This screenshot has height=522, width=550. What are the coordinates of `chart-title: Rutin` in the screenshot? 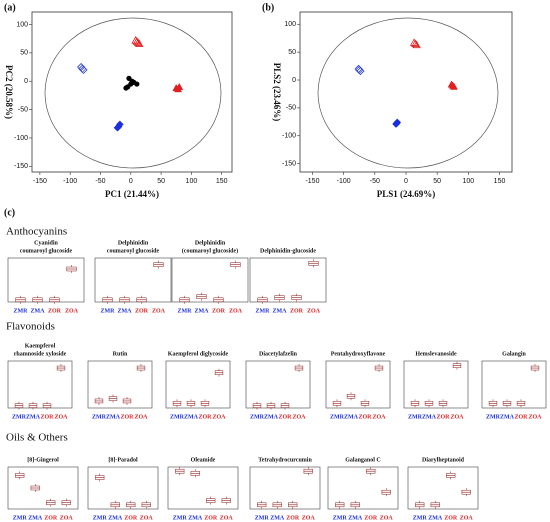 It's located at (120, 354).